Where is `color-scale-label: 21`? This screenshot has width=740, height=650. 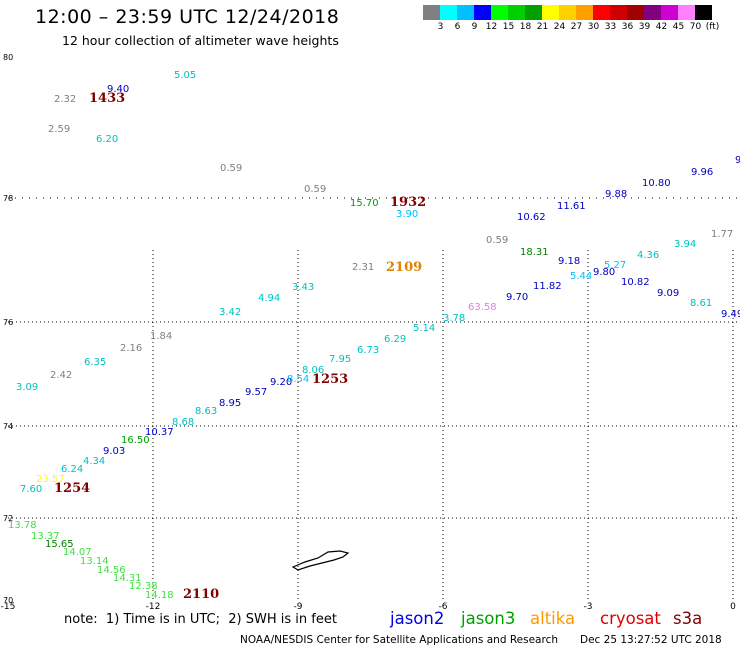
color-scale-label: 21 is located at coordinates (542, 27).